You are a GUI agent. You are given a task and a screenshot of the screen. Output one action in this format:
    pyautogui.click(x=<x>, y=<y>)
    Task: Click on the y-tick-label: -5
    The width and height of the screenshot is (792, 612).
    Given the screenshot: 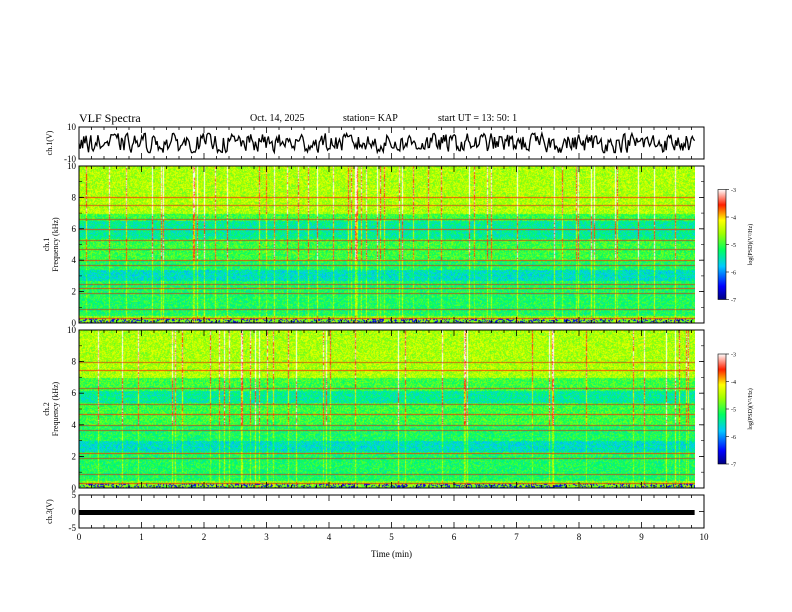 What is the action you would take?
    pyautogui.click(x=73, y=528)
    